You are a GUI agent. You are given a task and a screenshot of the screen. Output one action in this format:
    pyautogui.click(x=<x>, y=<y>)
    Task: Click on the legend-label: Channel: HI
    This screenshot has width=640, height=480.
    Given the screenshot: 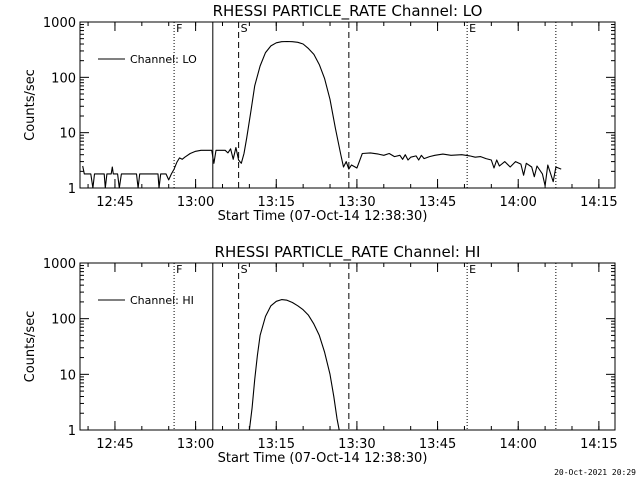 What is the action you would take?
    pyautogui.click(x=162, y=300)
    